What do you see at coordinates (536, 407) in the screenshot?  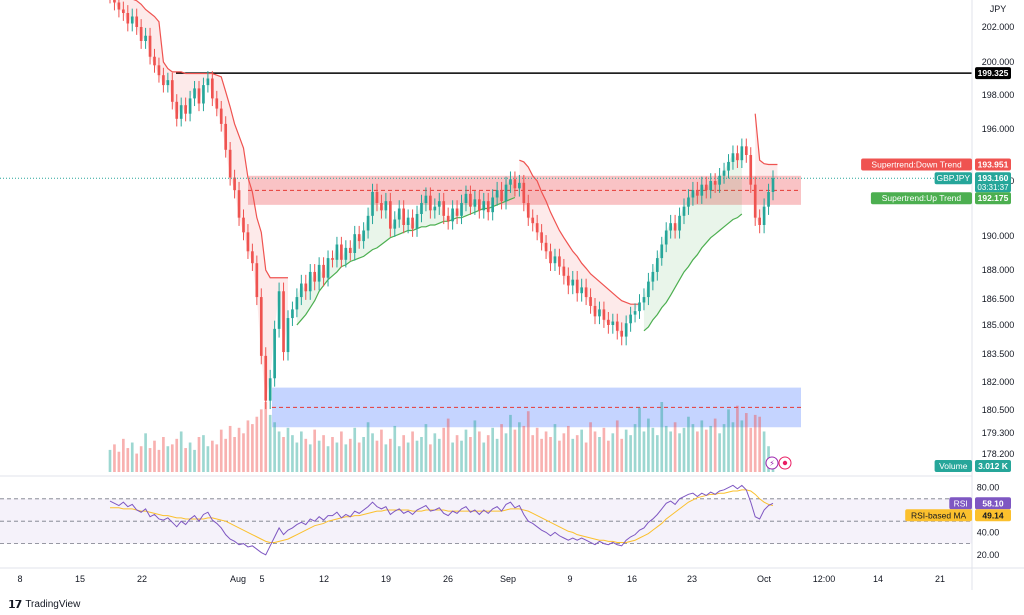 I see `support-zone` at bounding box center [536, 407].